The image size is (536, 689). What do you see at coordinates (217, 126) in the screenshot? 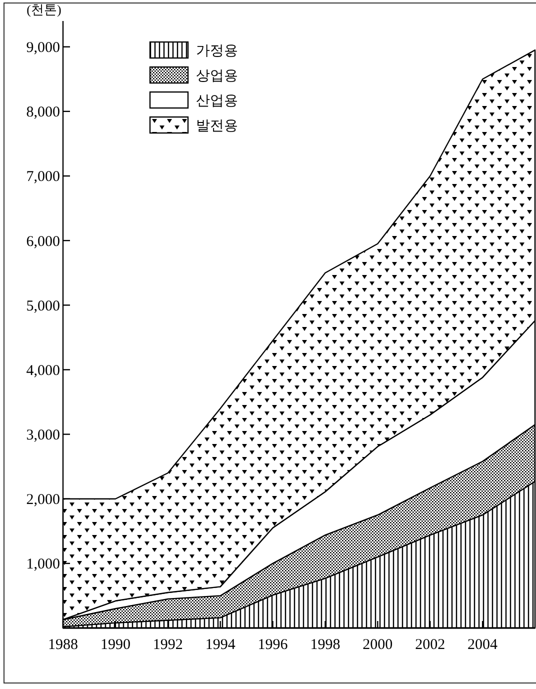
I see `legend-label: 발전용` at bounding box center [217, 126].